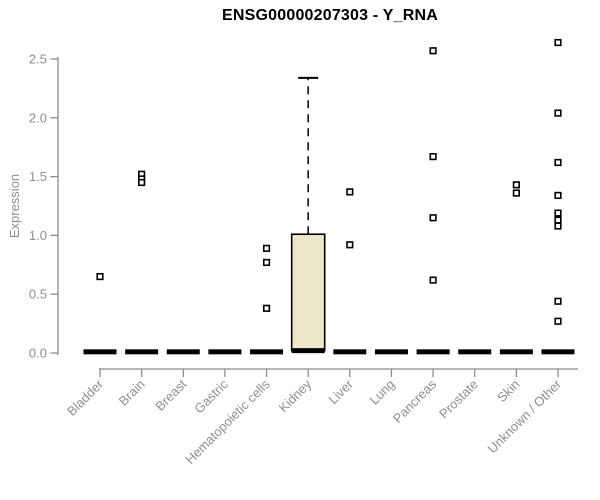 This screenshot has height=500, width=600. I want to click on boxplot-unknown-other, so click(558, 196).